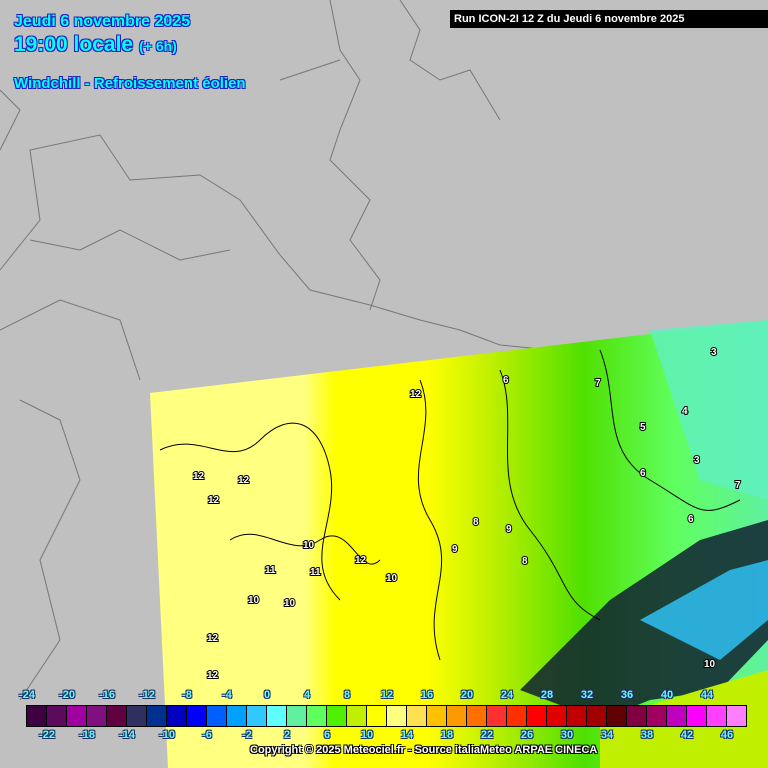 The image size is (768, 768). I want to click on colorbar-label: 6, so click(327, 735).